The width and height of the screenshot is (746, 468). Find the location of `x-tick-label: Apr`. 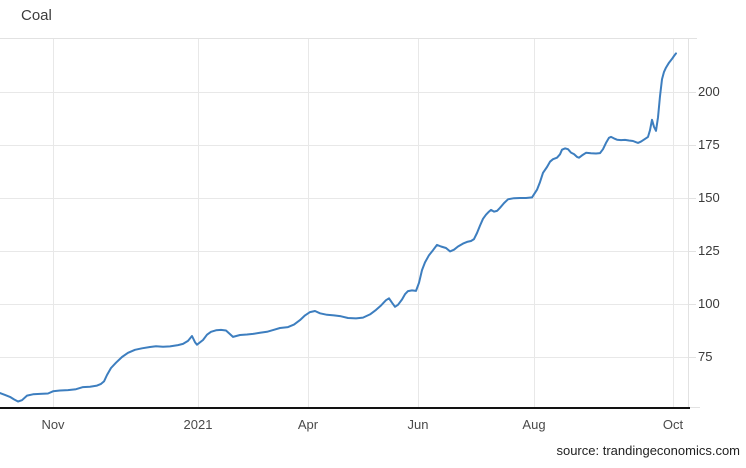

x-tick-label: Apr is located at coordinates (308, 424).